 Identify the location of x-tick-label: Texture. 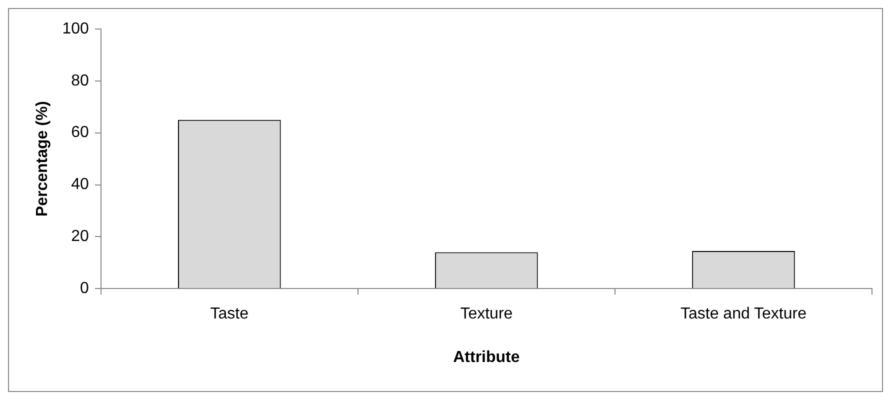
(486, 314).